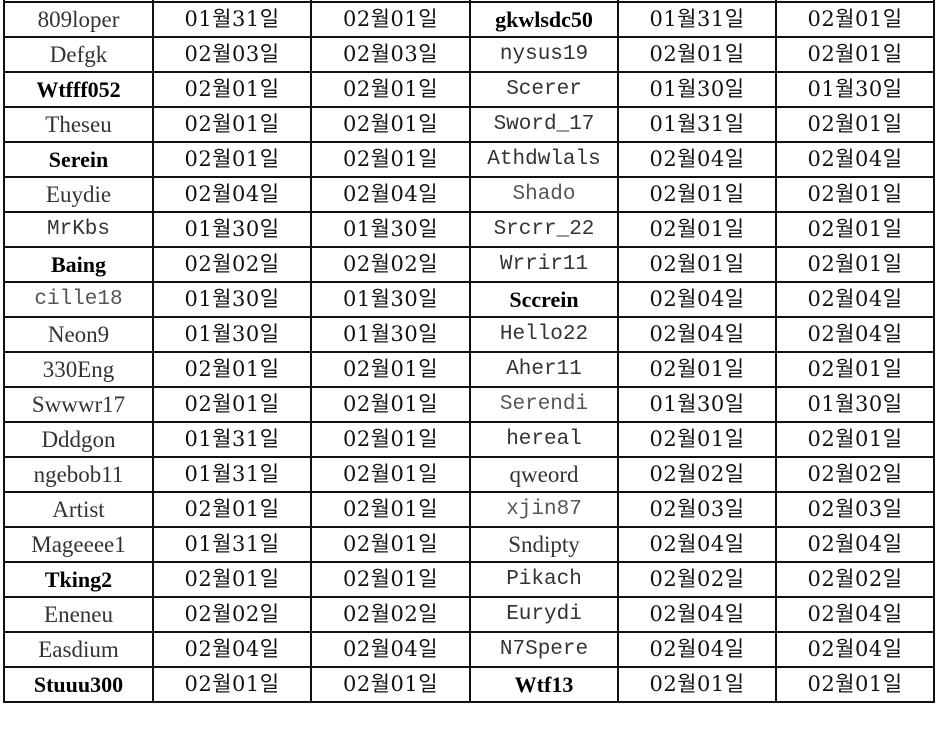  I want to click on left-user-name-cell: Neon9, so click(78, 334).